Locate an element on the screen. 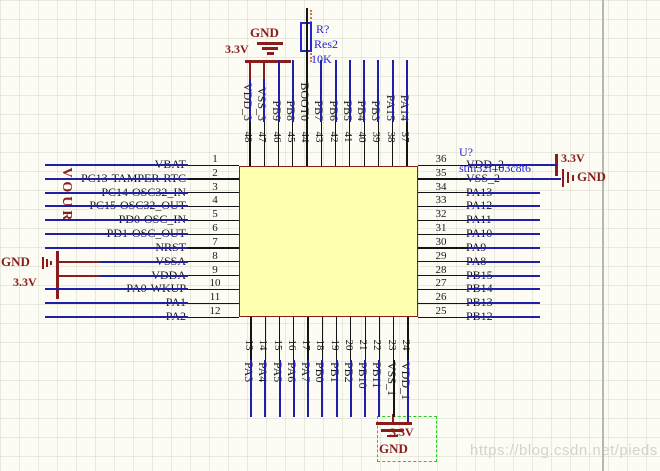  v33-power-port-label-right: 3.3V is located at coordinates (573, 158).